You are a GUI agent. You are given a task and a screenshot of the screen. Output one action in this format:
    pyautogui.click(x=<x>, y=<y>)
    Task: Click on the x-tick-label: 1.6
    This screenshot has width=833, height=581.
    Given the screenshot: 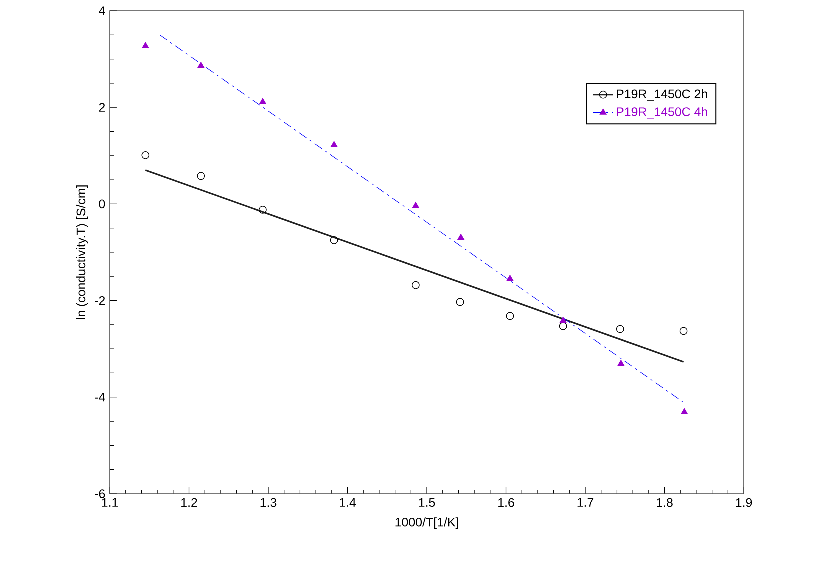 What is the action you would take?
    pyautogui.click(x=506, y=503)
    